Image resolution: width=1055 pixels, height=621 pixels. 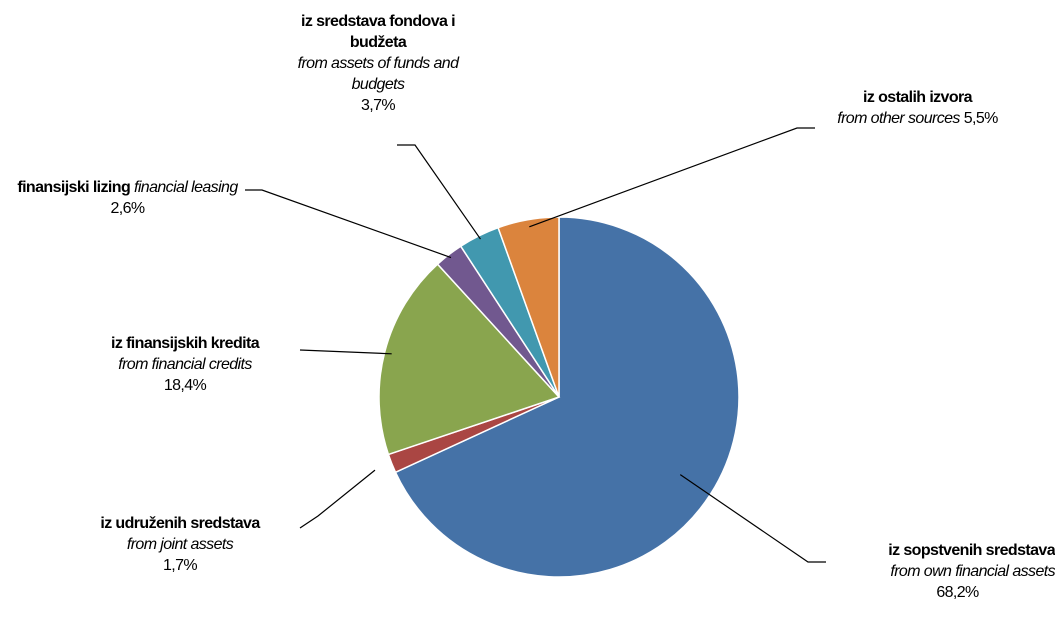 I want to click on label-other-name-en: from other sources, so click(x=898, y=118).